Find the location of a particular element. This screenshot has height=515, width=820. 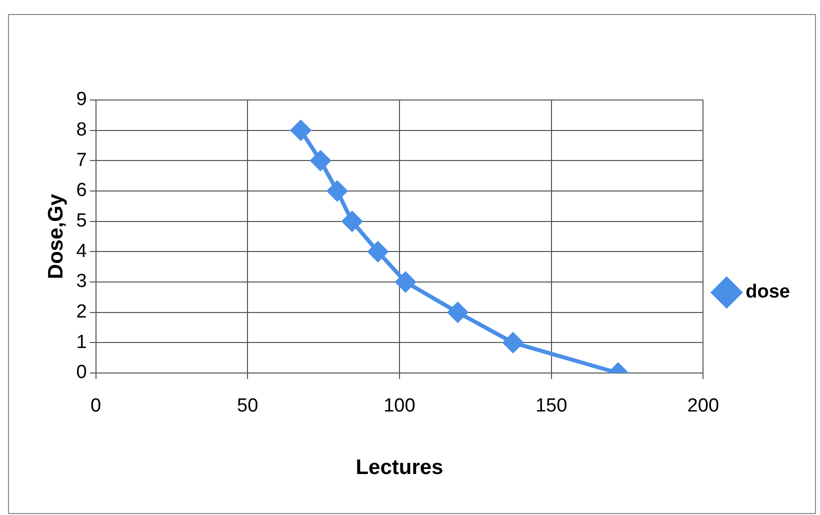

y-tick-label: 2 is located at coordinates (81, 312).